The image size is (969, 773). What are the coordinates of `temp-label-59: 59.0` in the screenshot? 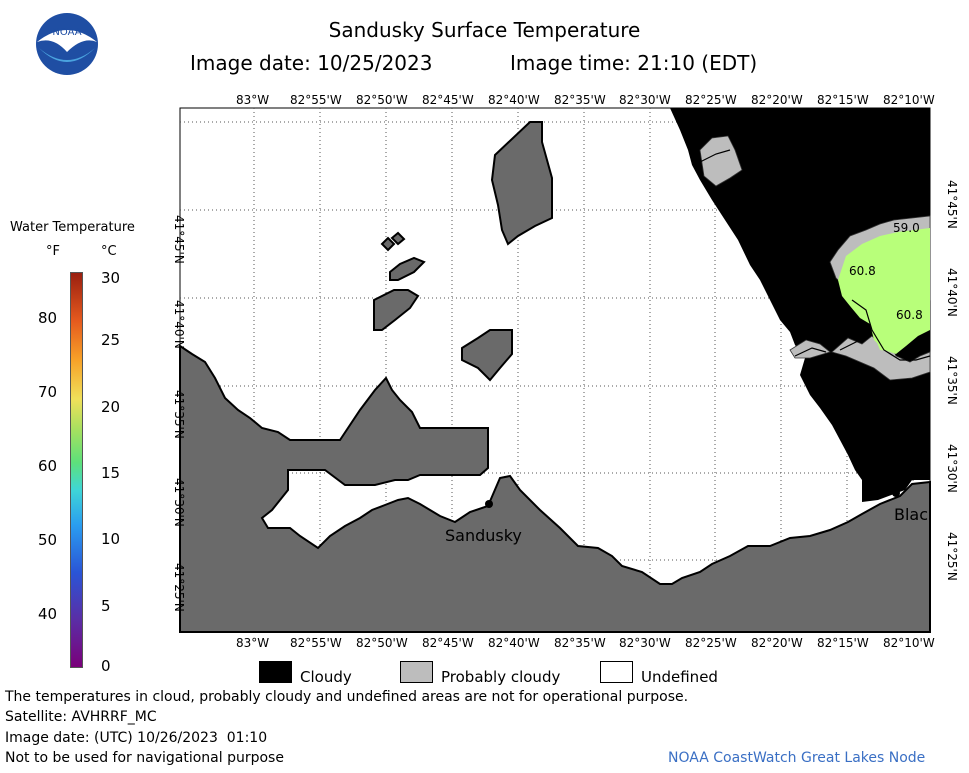 It's located at (906, 228).